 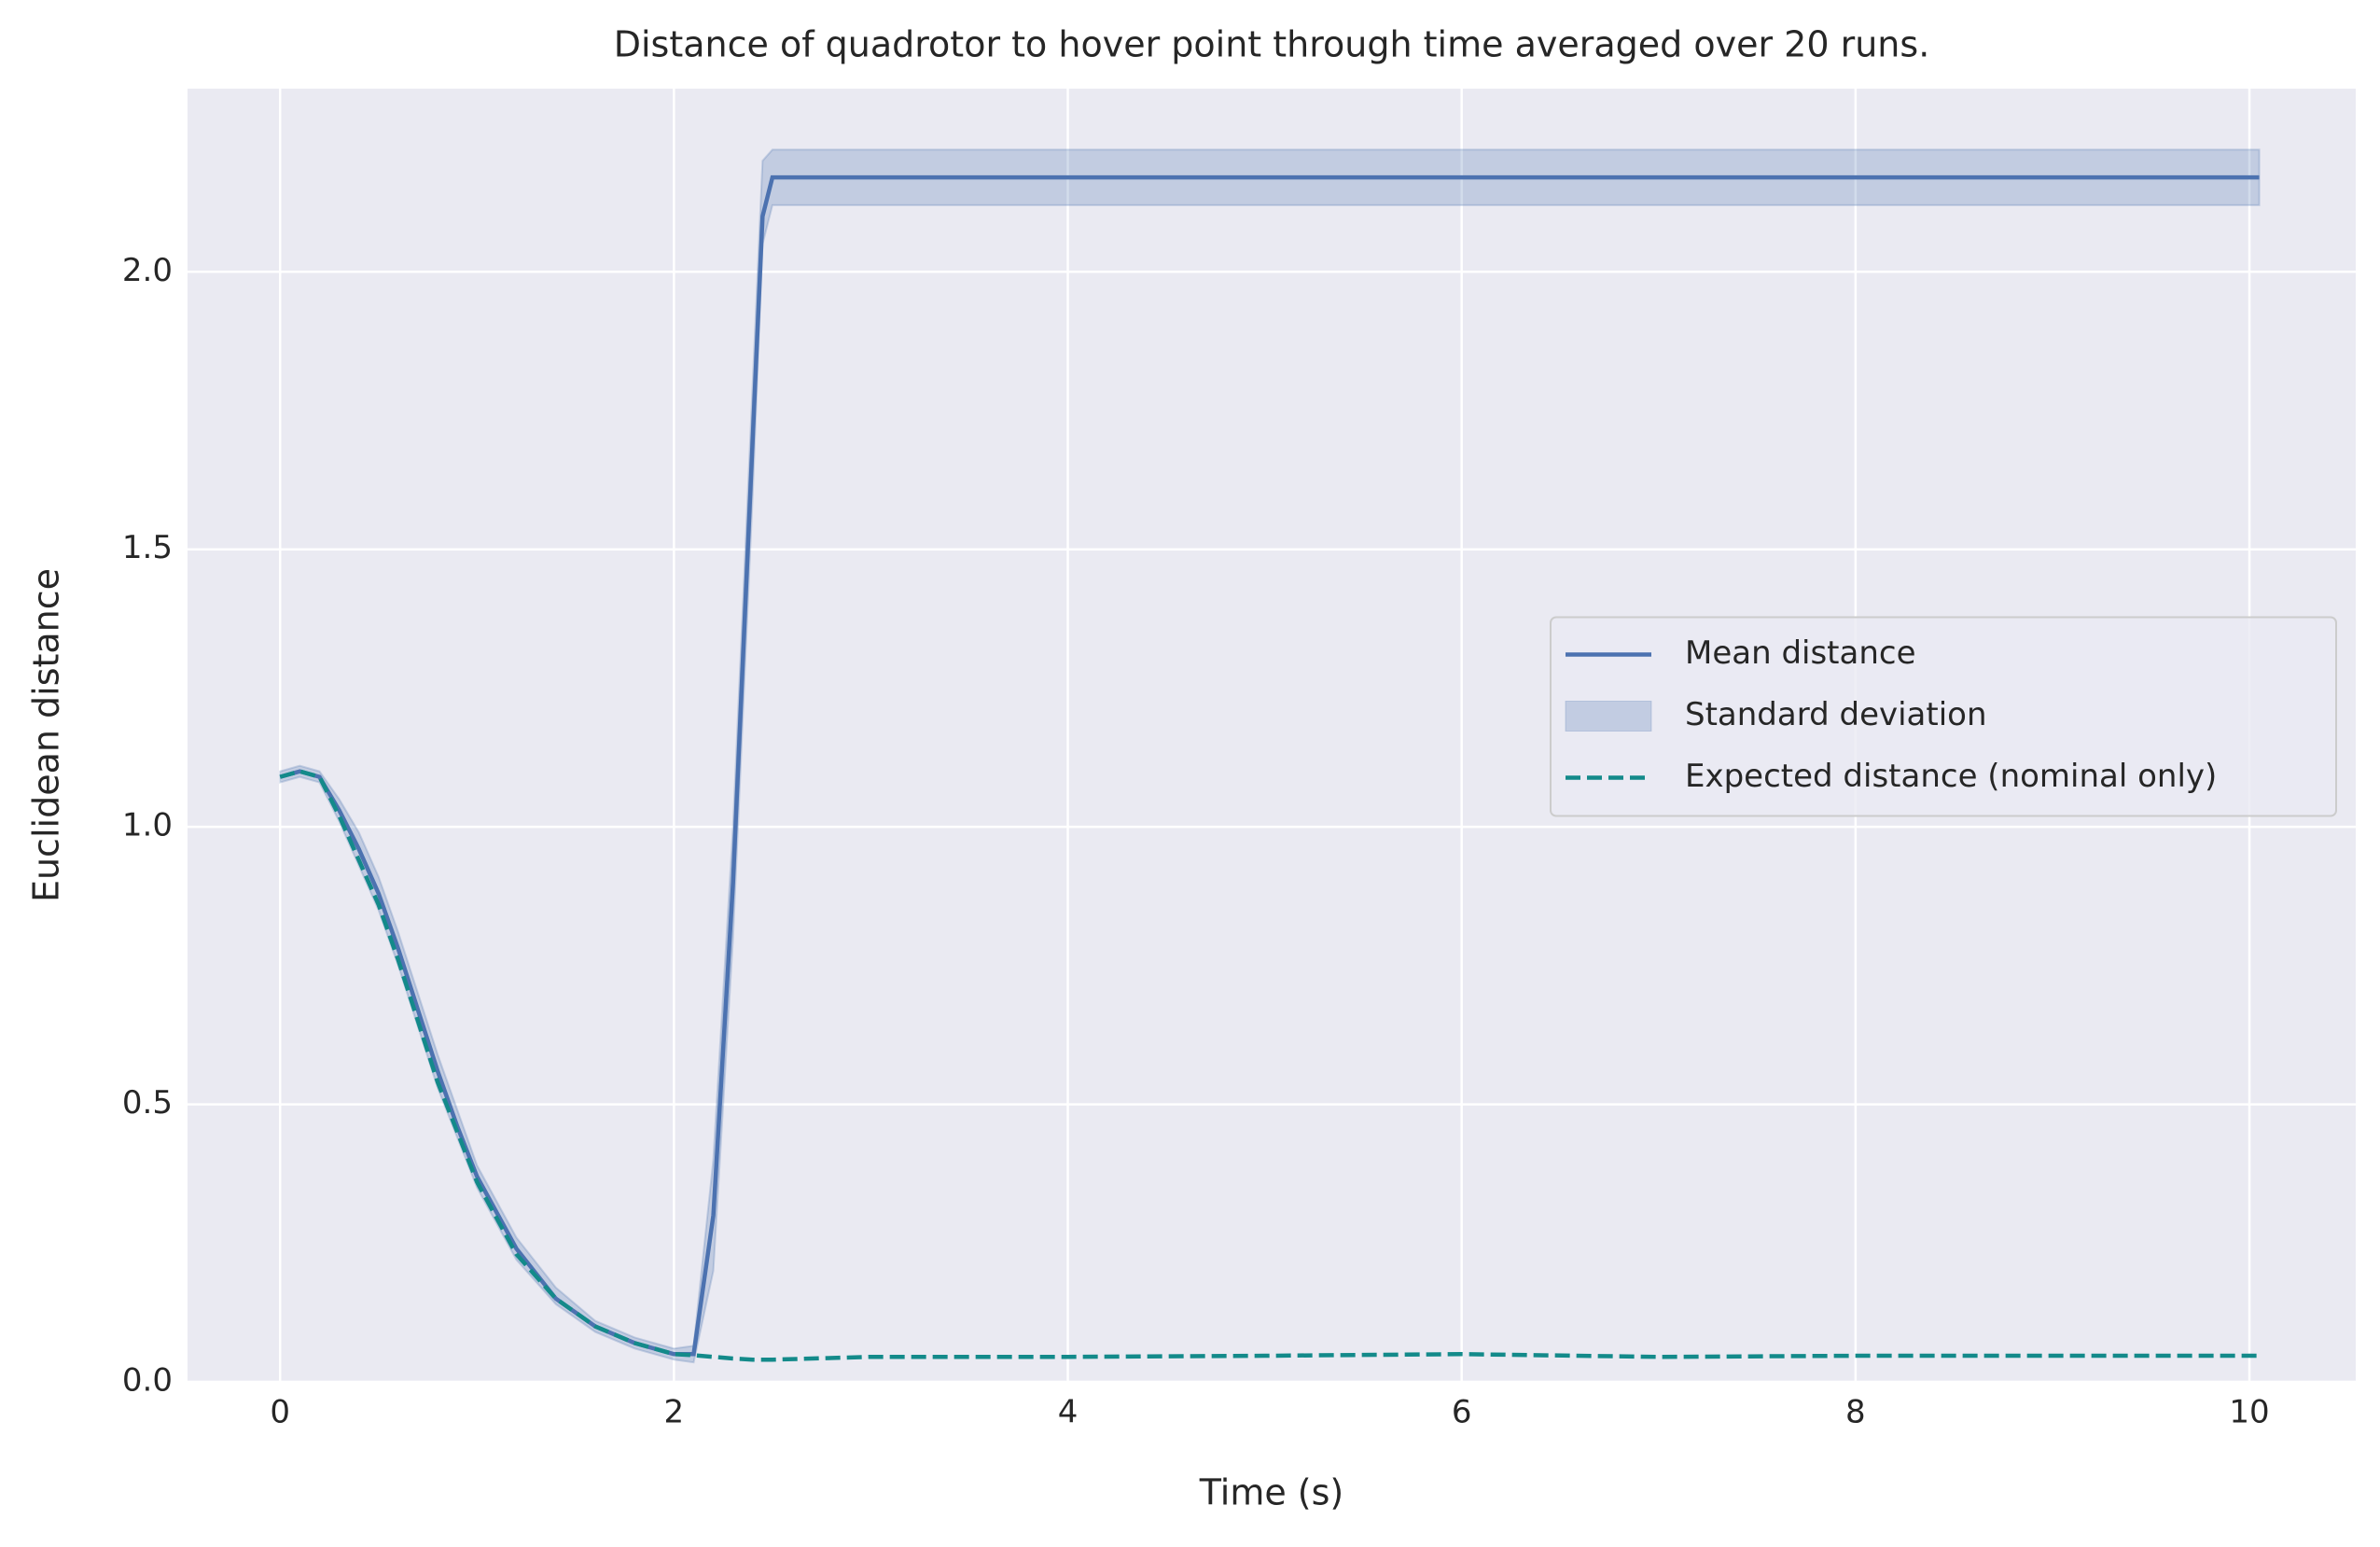 I want to click on x-tick-label: 4, so click(x=1068, y=1412).